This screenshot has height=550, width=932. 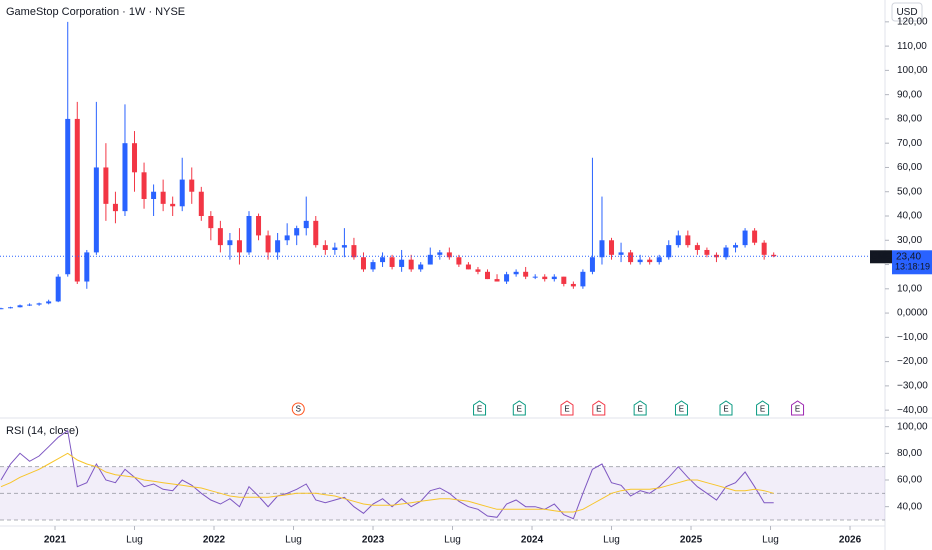 What do you see at coordinates (912, 267) in the screenshot?
I see `countdown: 13:18:19` at bounding box center [912, 267].